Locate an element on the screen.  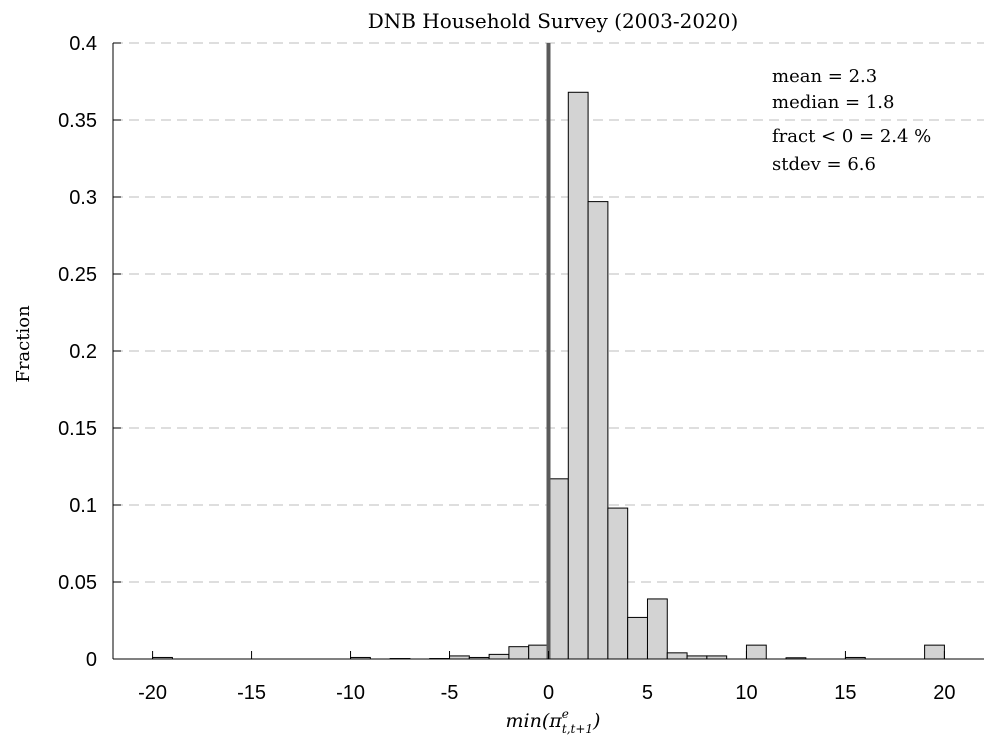
annotation-median: median = 1.8 is located at coordinates (833, 102).